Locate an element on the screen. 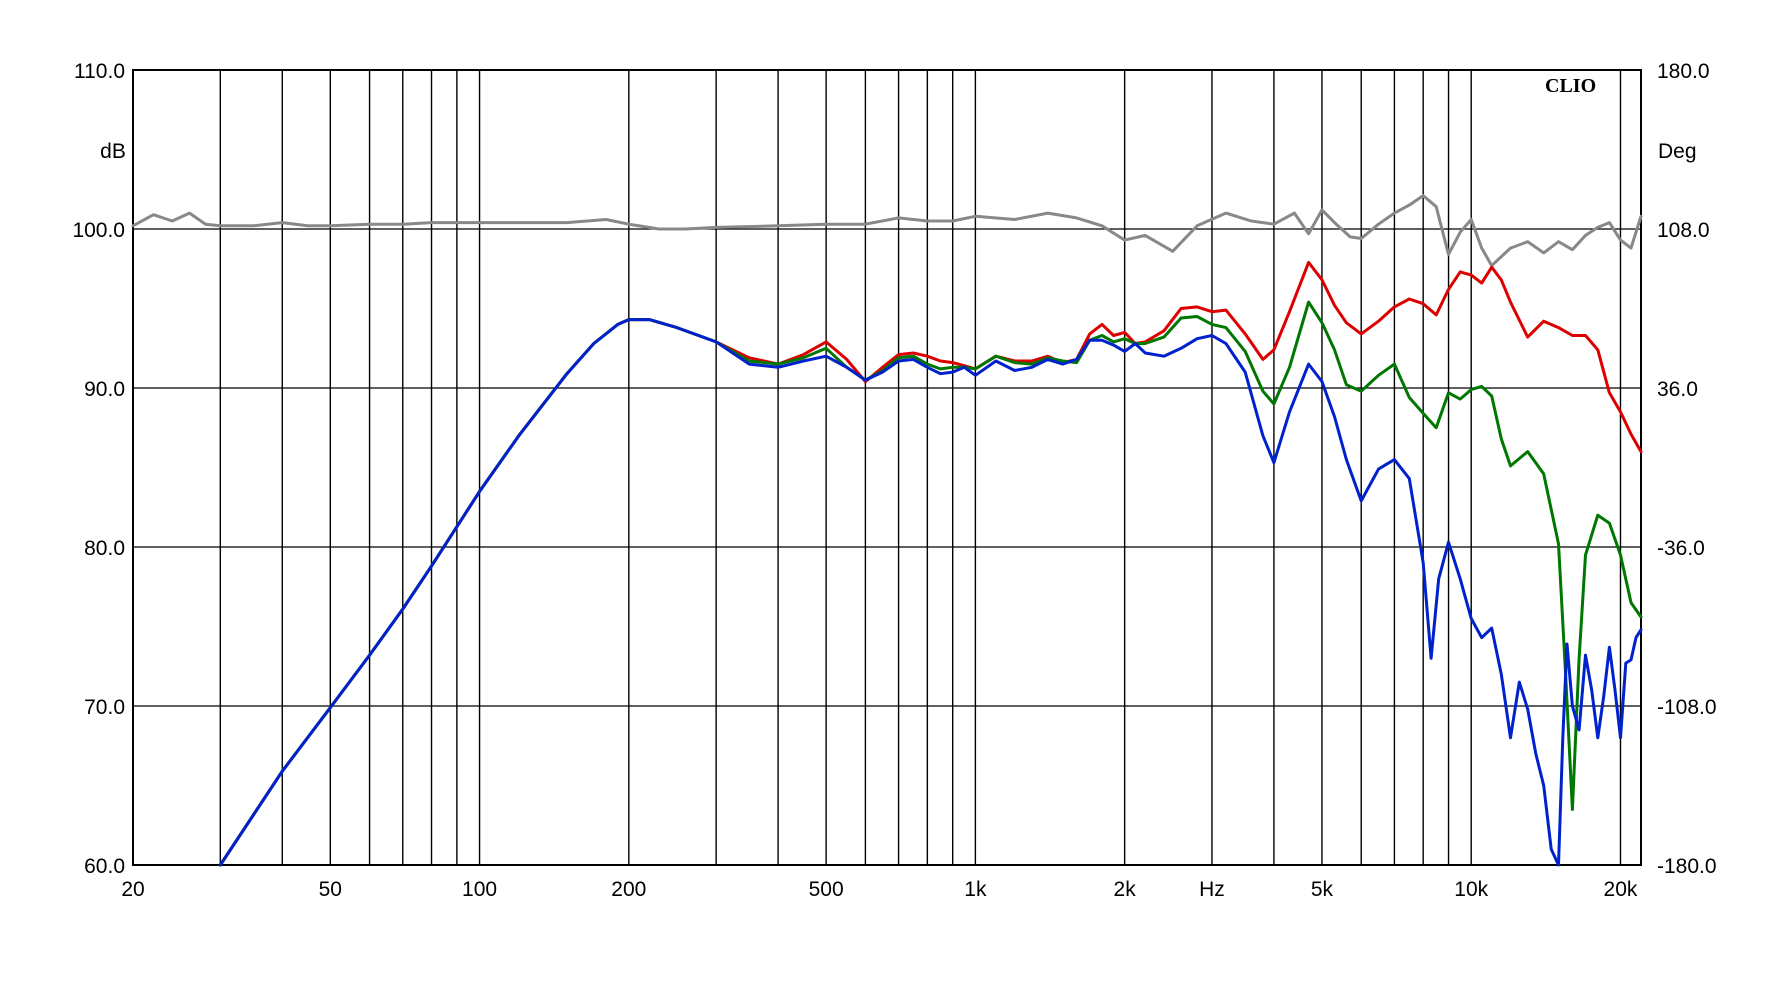 The width and height of the screenshot is (1772, 1001). y2-unit-label: Deg is located at coordinates (1677, 151).